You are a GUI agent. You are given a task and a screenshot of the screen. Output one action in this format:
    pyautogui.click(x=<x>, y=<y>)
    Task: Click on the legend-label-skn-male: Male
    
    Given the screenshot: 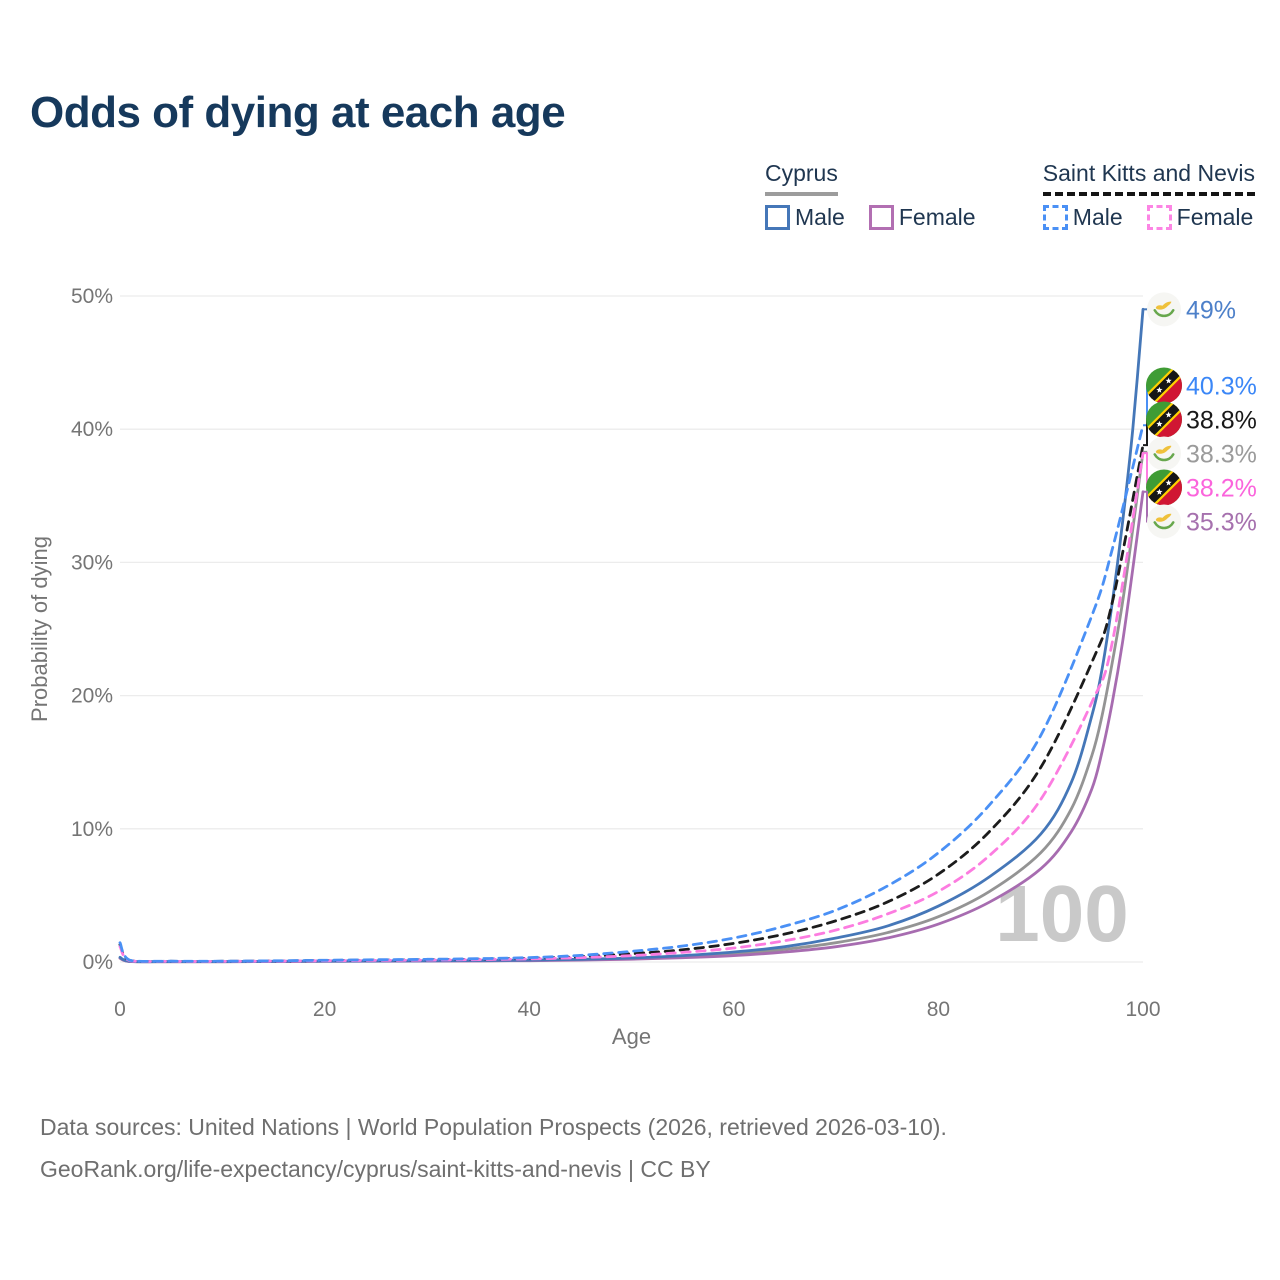 What is the action you would take?
    pyautogui.click(x=1097, y=217)
    